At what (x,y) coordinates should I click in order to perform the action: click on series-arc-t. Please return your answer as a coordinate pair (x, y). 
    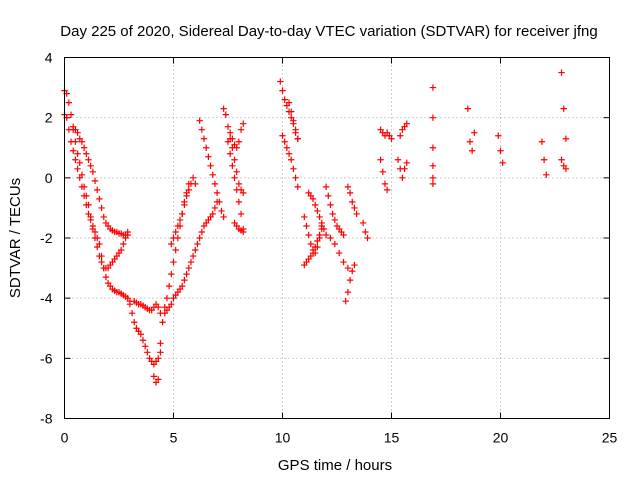
    Looking at the image, I should click on (334, 211).